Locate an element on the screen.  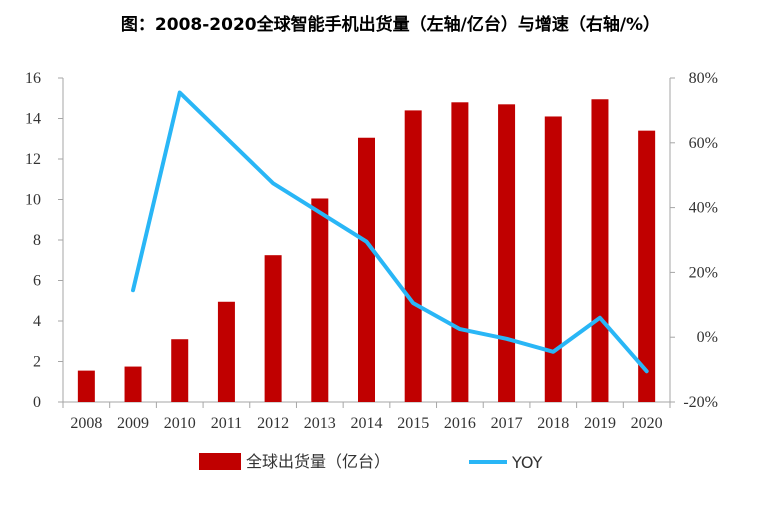
right-tick-label: -20% is located at coordinates (700, 402).